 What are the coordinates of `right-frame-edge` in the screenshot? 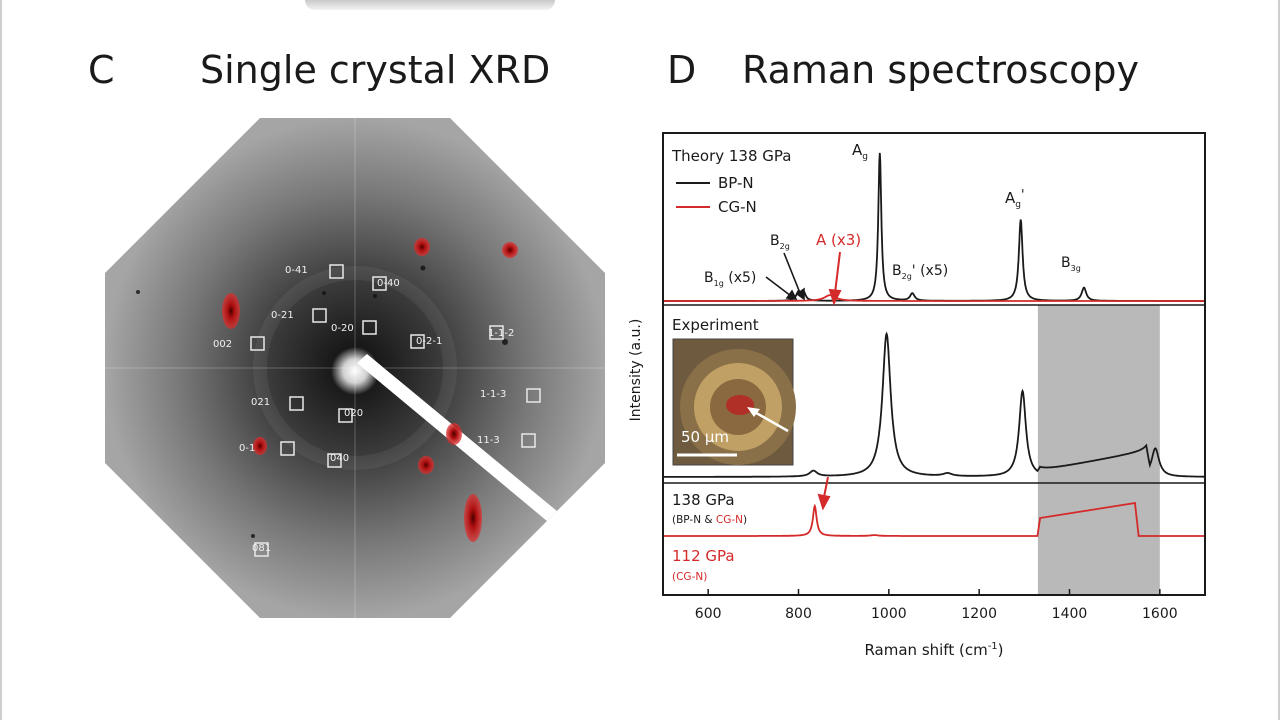 It's located at (1279, 360).